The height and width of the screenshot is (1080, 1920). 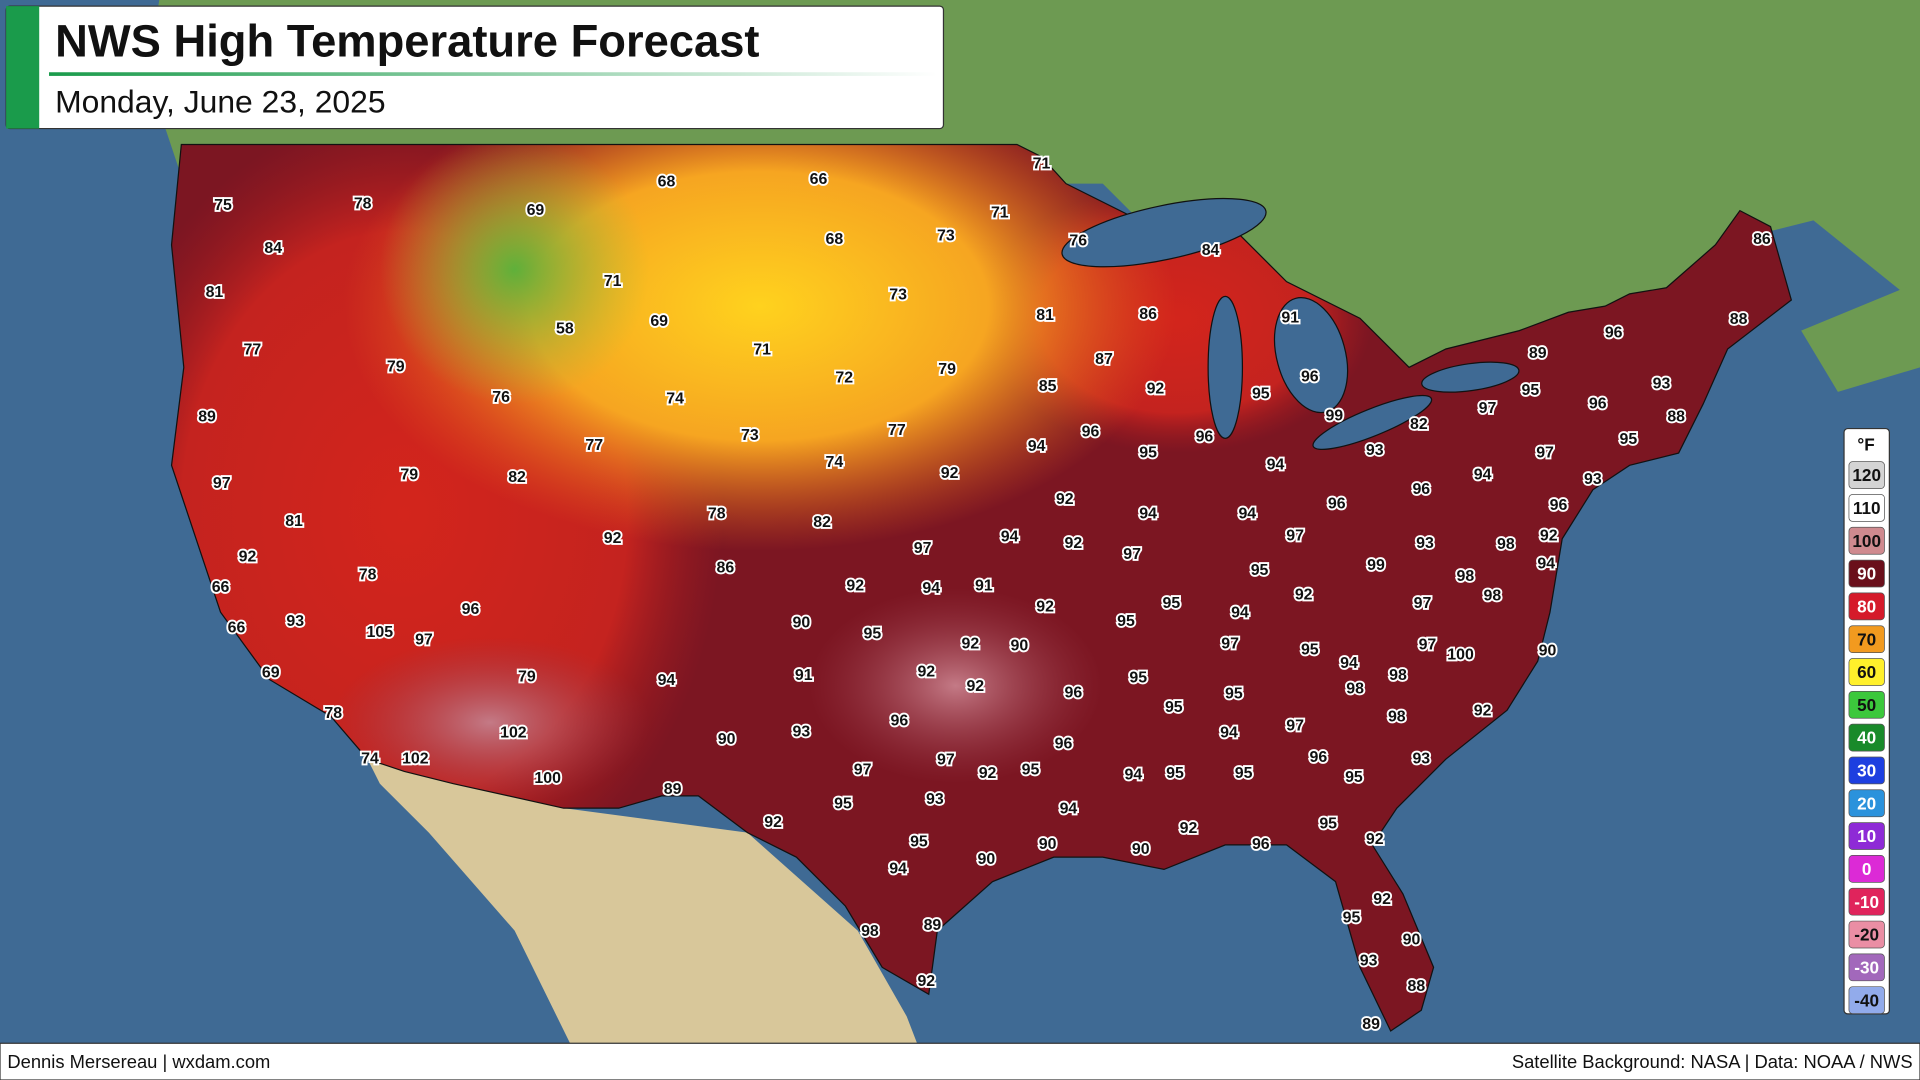 What do you see at coordinates (1048, 386) in the screenshot?
I see `temperature-label: 85` at bounding box center [1048, 386].